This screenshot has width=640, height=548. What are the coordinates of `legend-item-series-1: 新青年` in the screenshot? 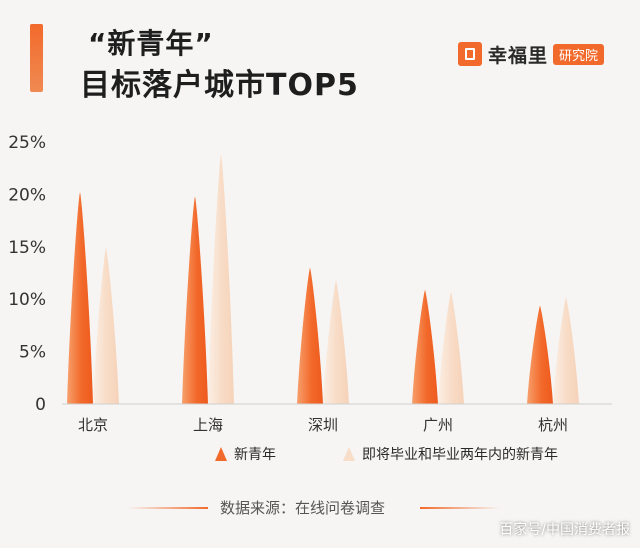 It's located at (245, 454).